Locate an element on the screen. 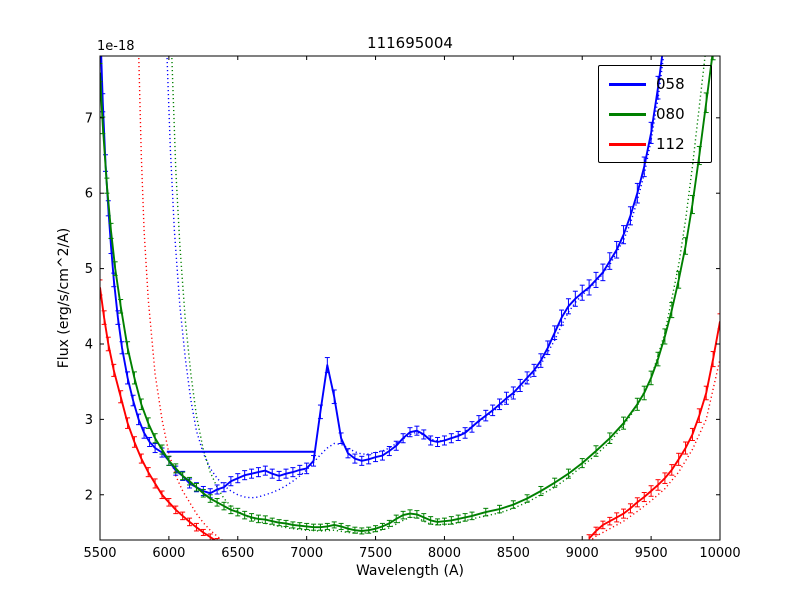 This screenshot has width=800, height=600. x-tick-label: 5500 is located at coordinates (99, 553).